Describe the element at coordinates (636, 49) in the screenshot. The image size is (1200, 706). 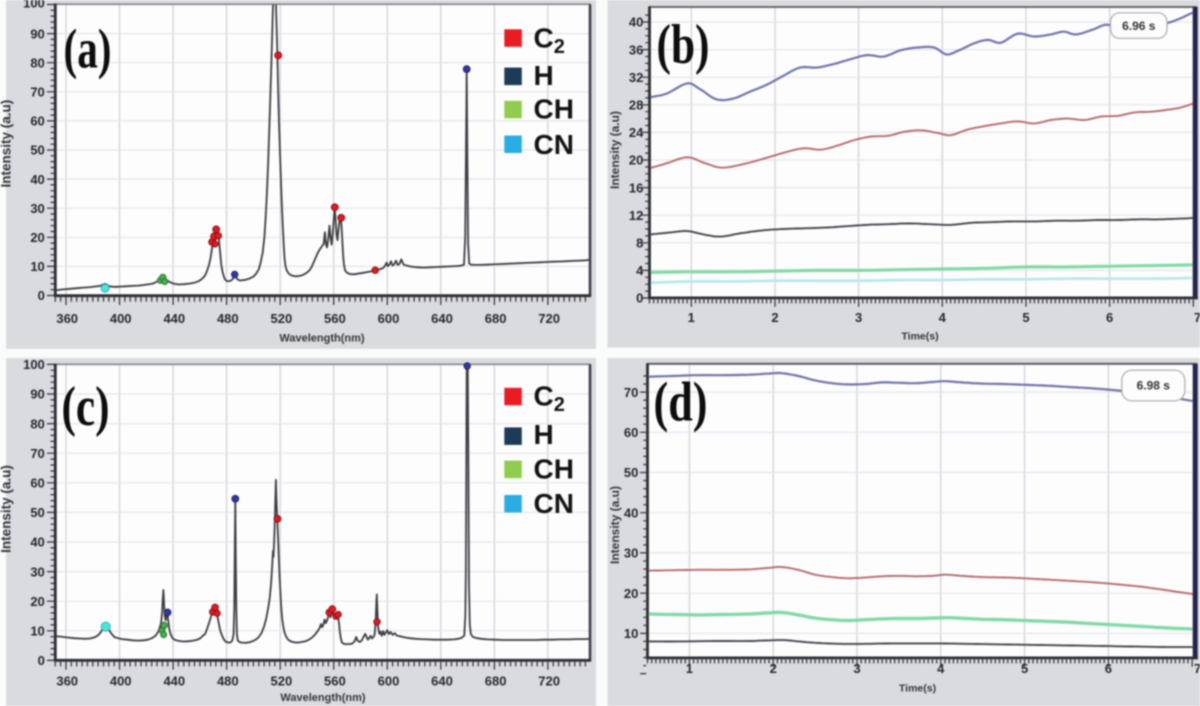
I see `svg-text: 36` at that location.